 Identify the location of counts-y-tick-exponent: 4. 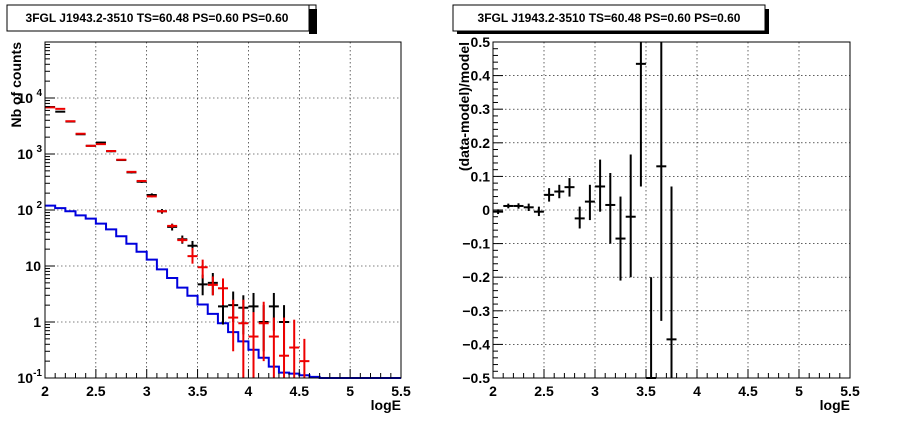
(39, 93).